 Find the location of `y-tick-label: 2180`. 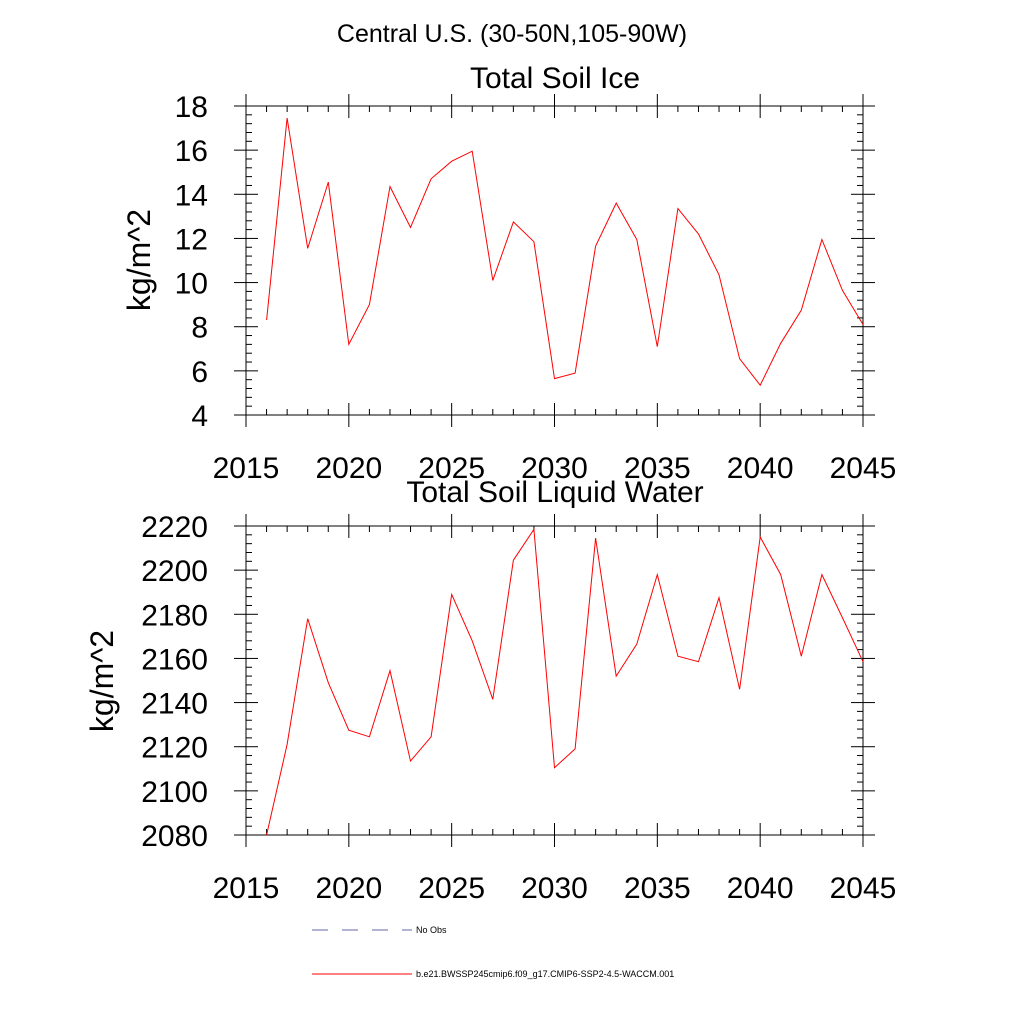

y-tick-label: 2180 is located at coordinates (174, 615).